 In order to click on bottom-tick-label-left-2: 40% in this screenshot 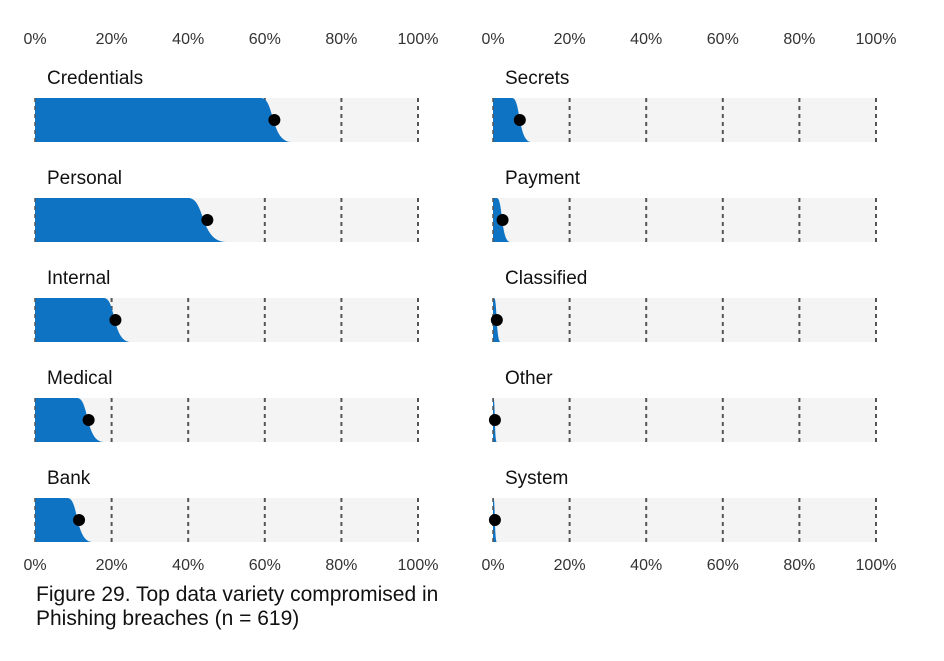, I will do `click(188, 565)`.